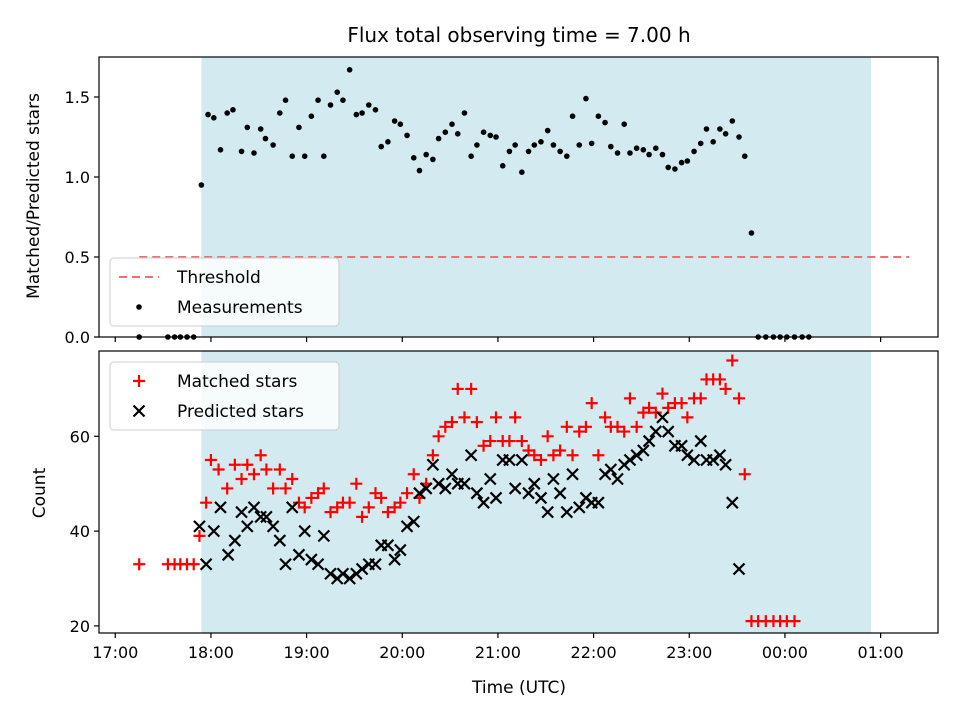  Describe the element at coordinates (240, 412) in the screenshot. I see `legend-series-label: Predicted stars` at that location.